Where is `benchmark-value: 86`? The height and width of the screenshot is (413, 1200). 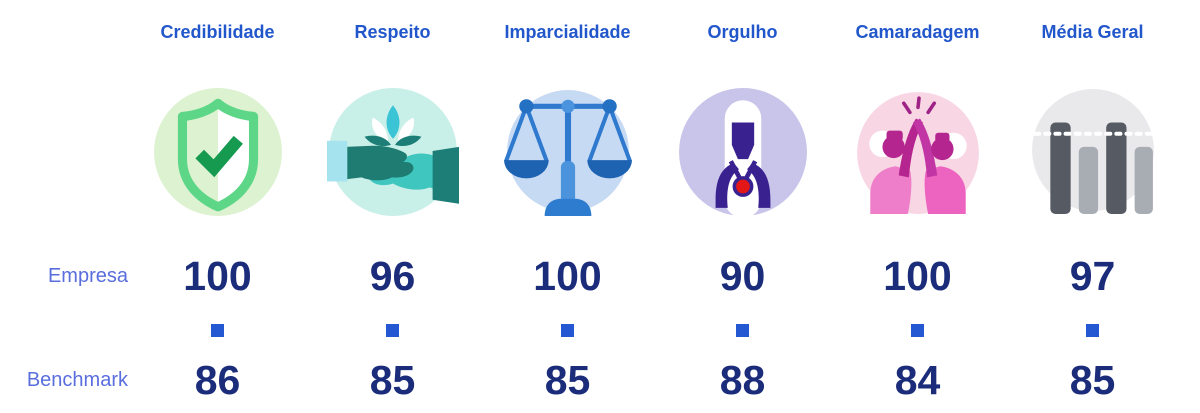 benchmark-value: 86 is located at coordinates (217, 380).